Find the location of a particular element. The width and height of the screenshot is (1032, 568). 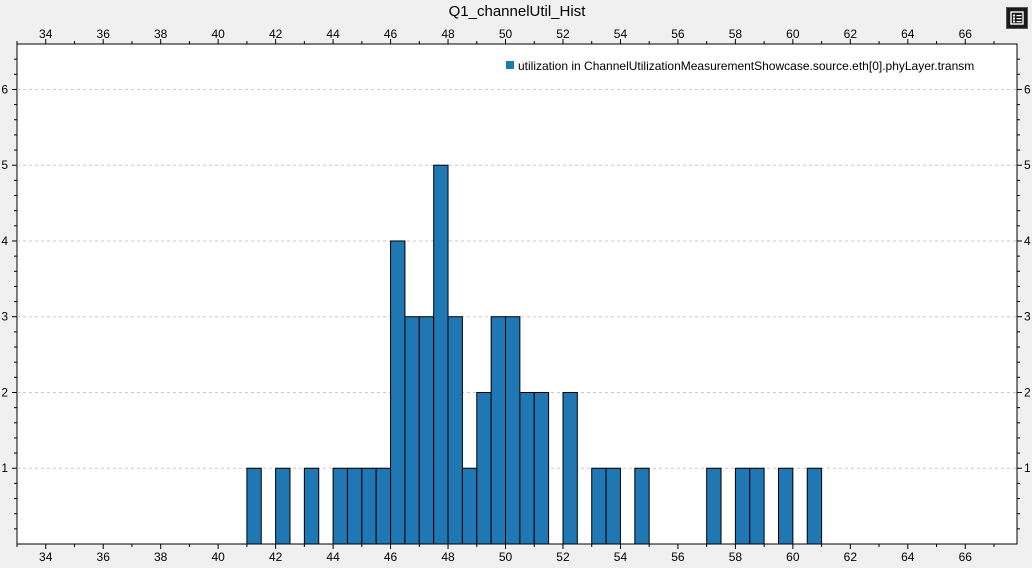

x-tick-label-top: 40 is located at coordinates (218, 34).